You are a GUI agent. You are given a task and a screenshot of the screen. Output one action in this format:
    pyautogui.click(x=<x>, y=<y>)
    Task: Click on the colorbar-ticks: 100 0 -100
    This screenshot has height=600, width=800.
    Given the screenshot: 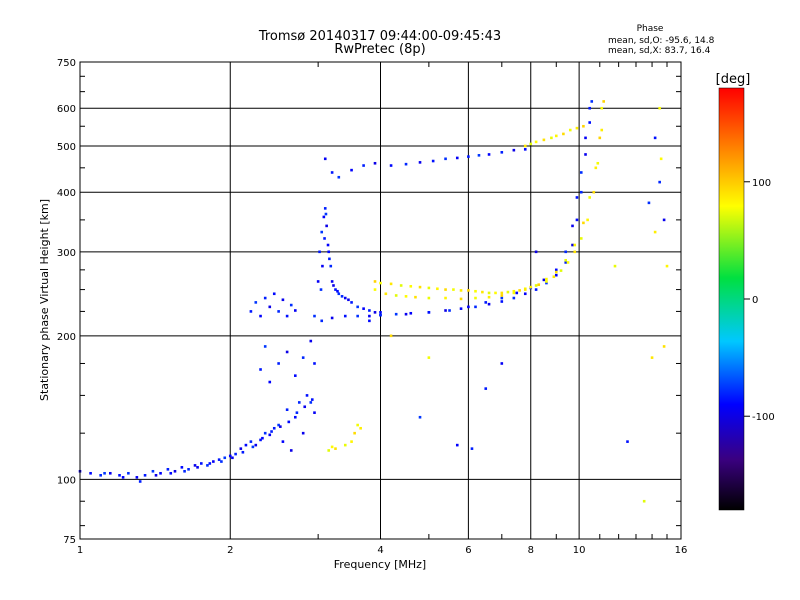 What is the action you would take?
    pyautogui.click(x=759, y=300)
    